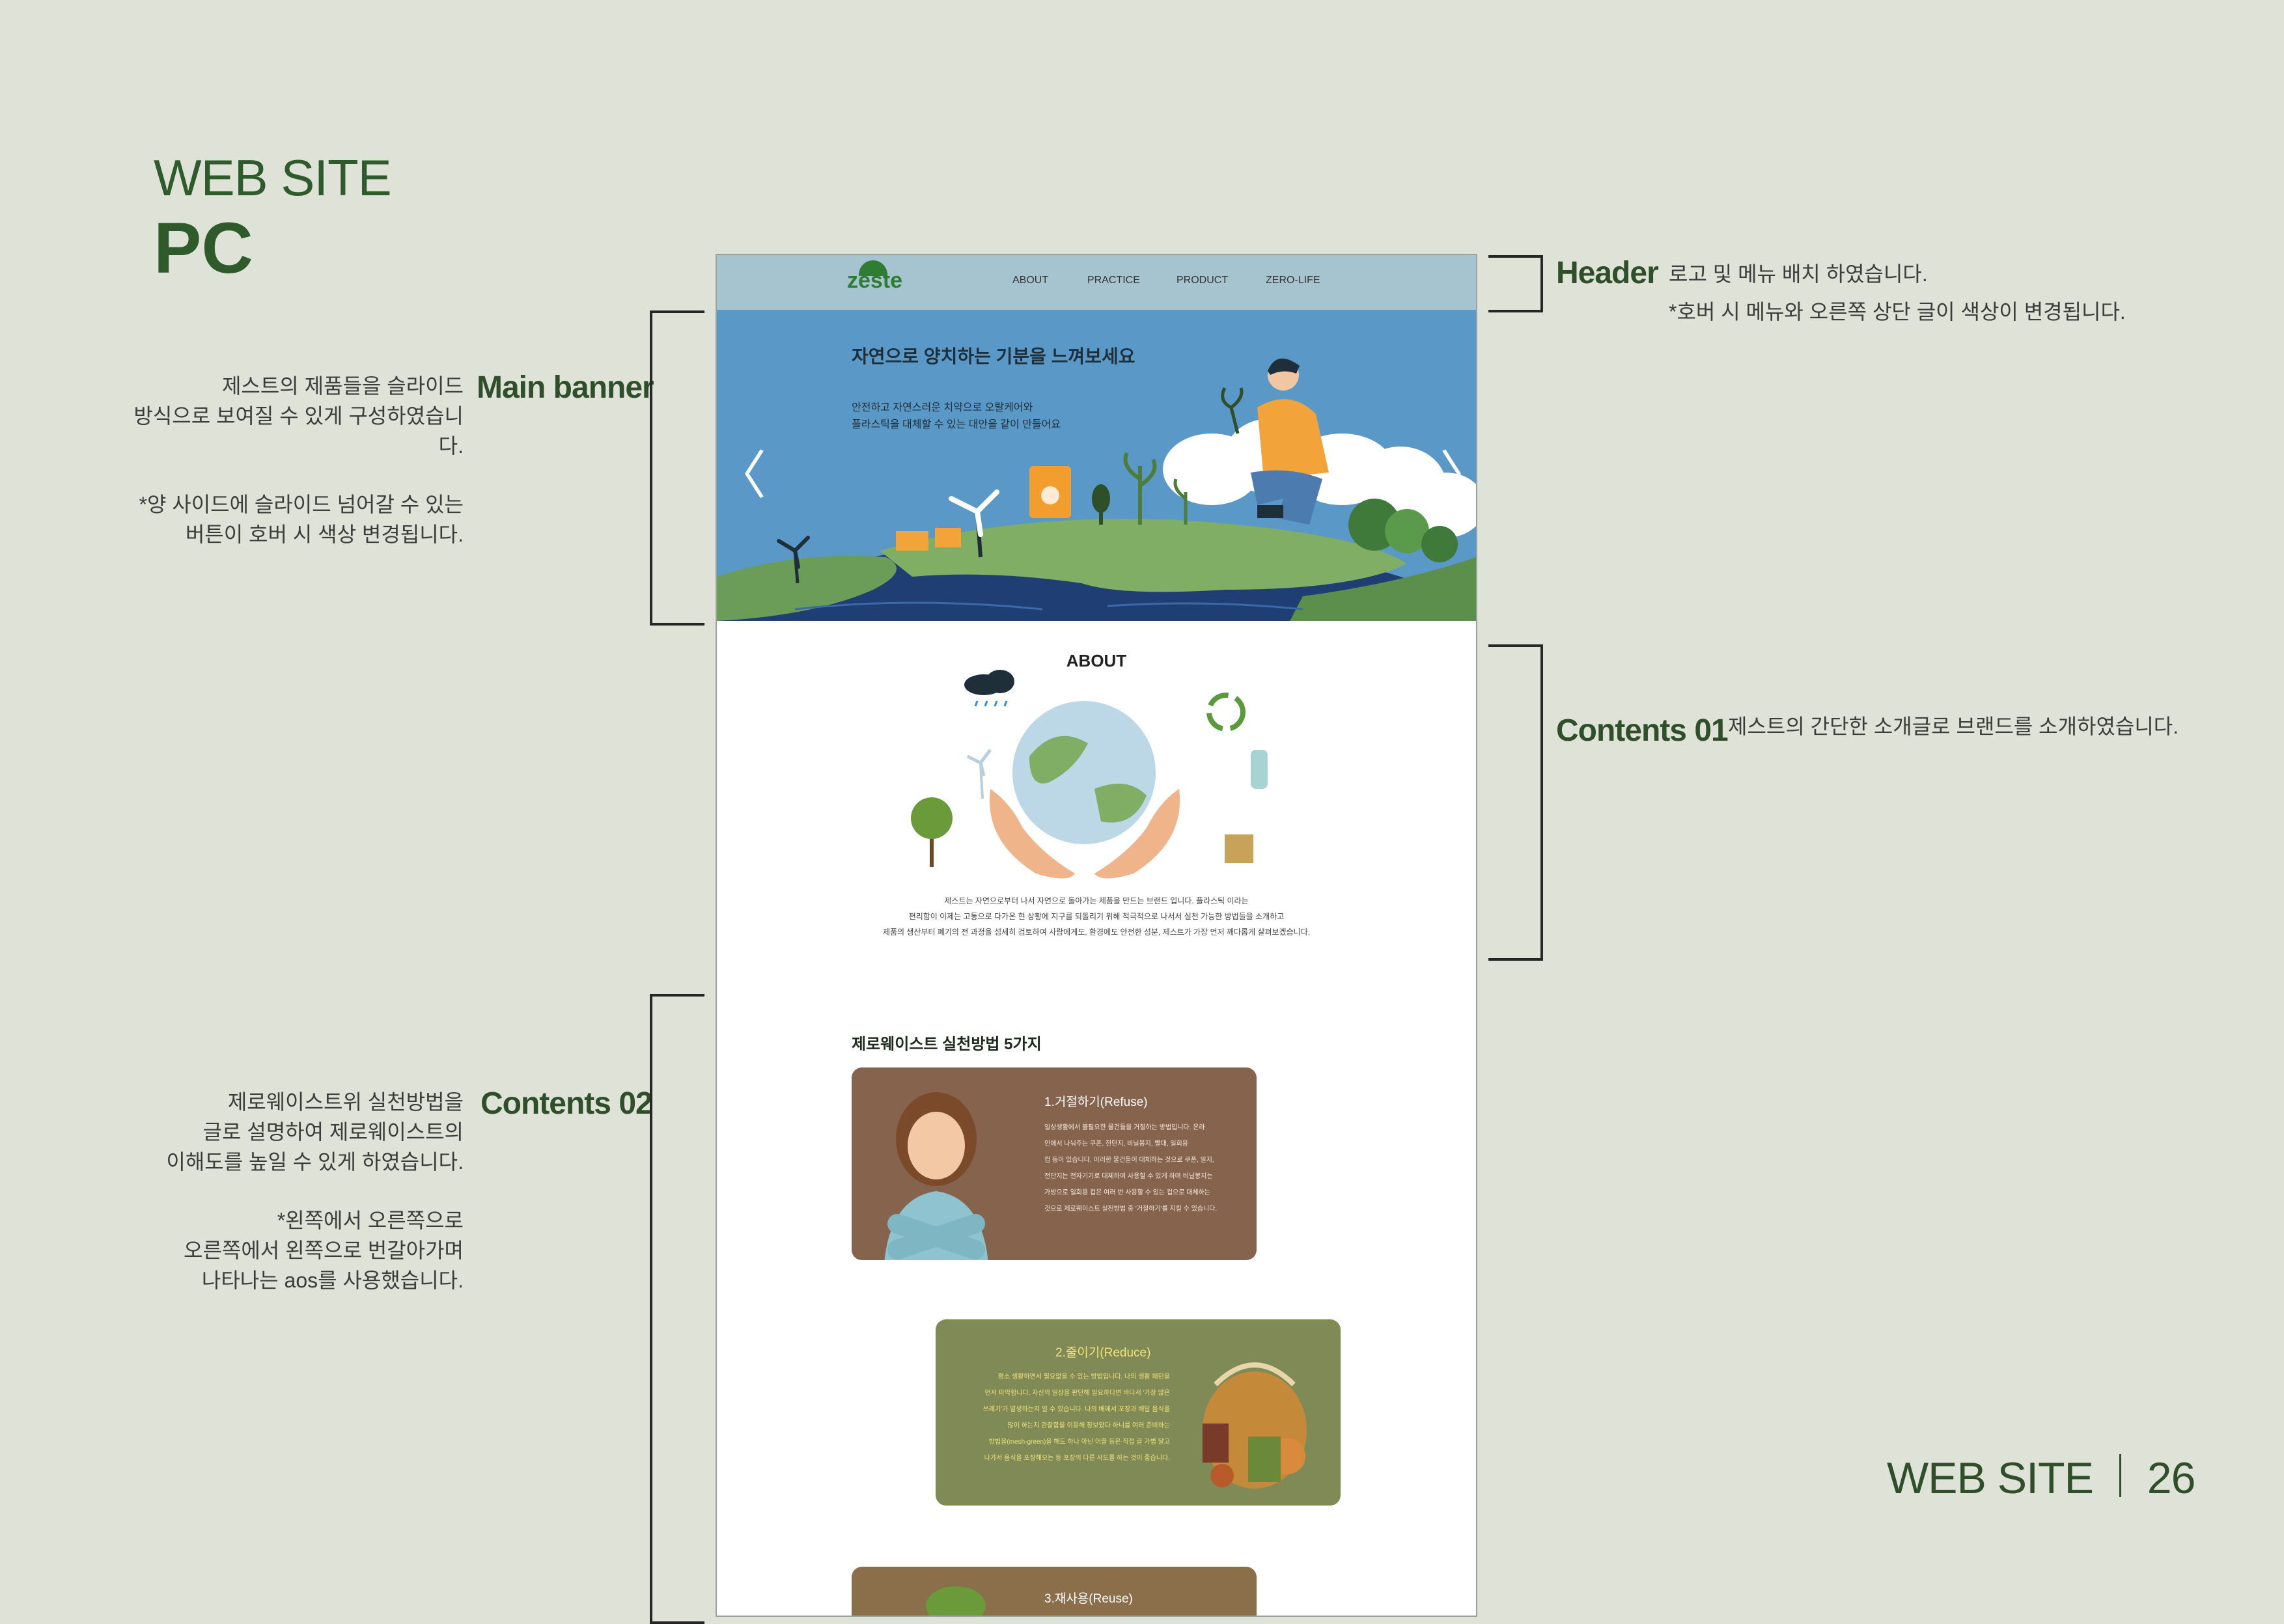 The width and height of the screenshot is (2284, 1624). Describe the element at coordinates (1607, 273) in the screenshot. I see `header-label: Header` at that location.